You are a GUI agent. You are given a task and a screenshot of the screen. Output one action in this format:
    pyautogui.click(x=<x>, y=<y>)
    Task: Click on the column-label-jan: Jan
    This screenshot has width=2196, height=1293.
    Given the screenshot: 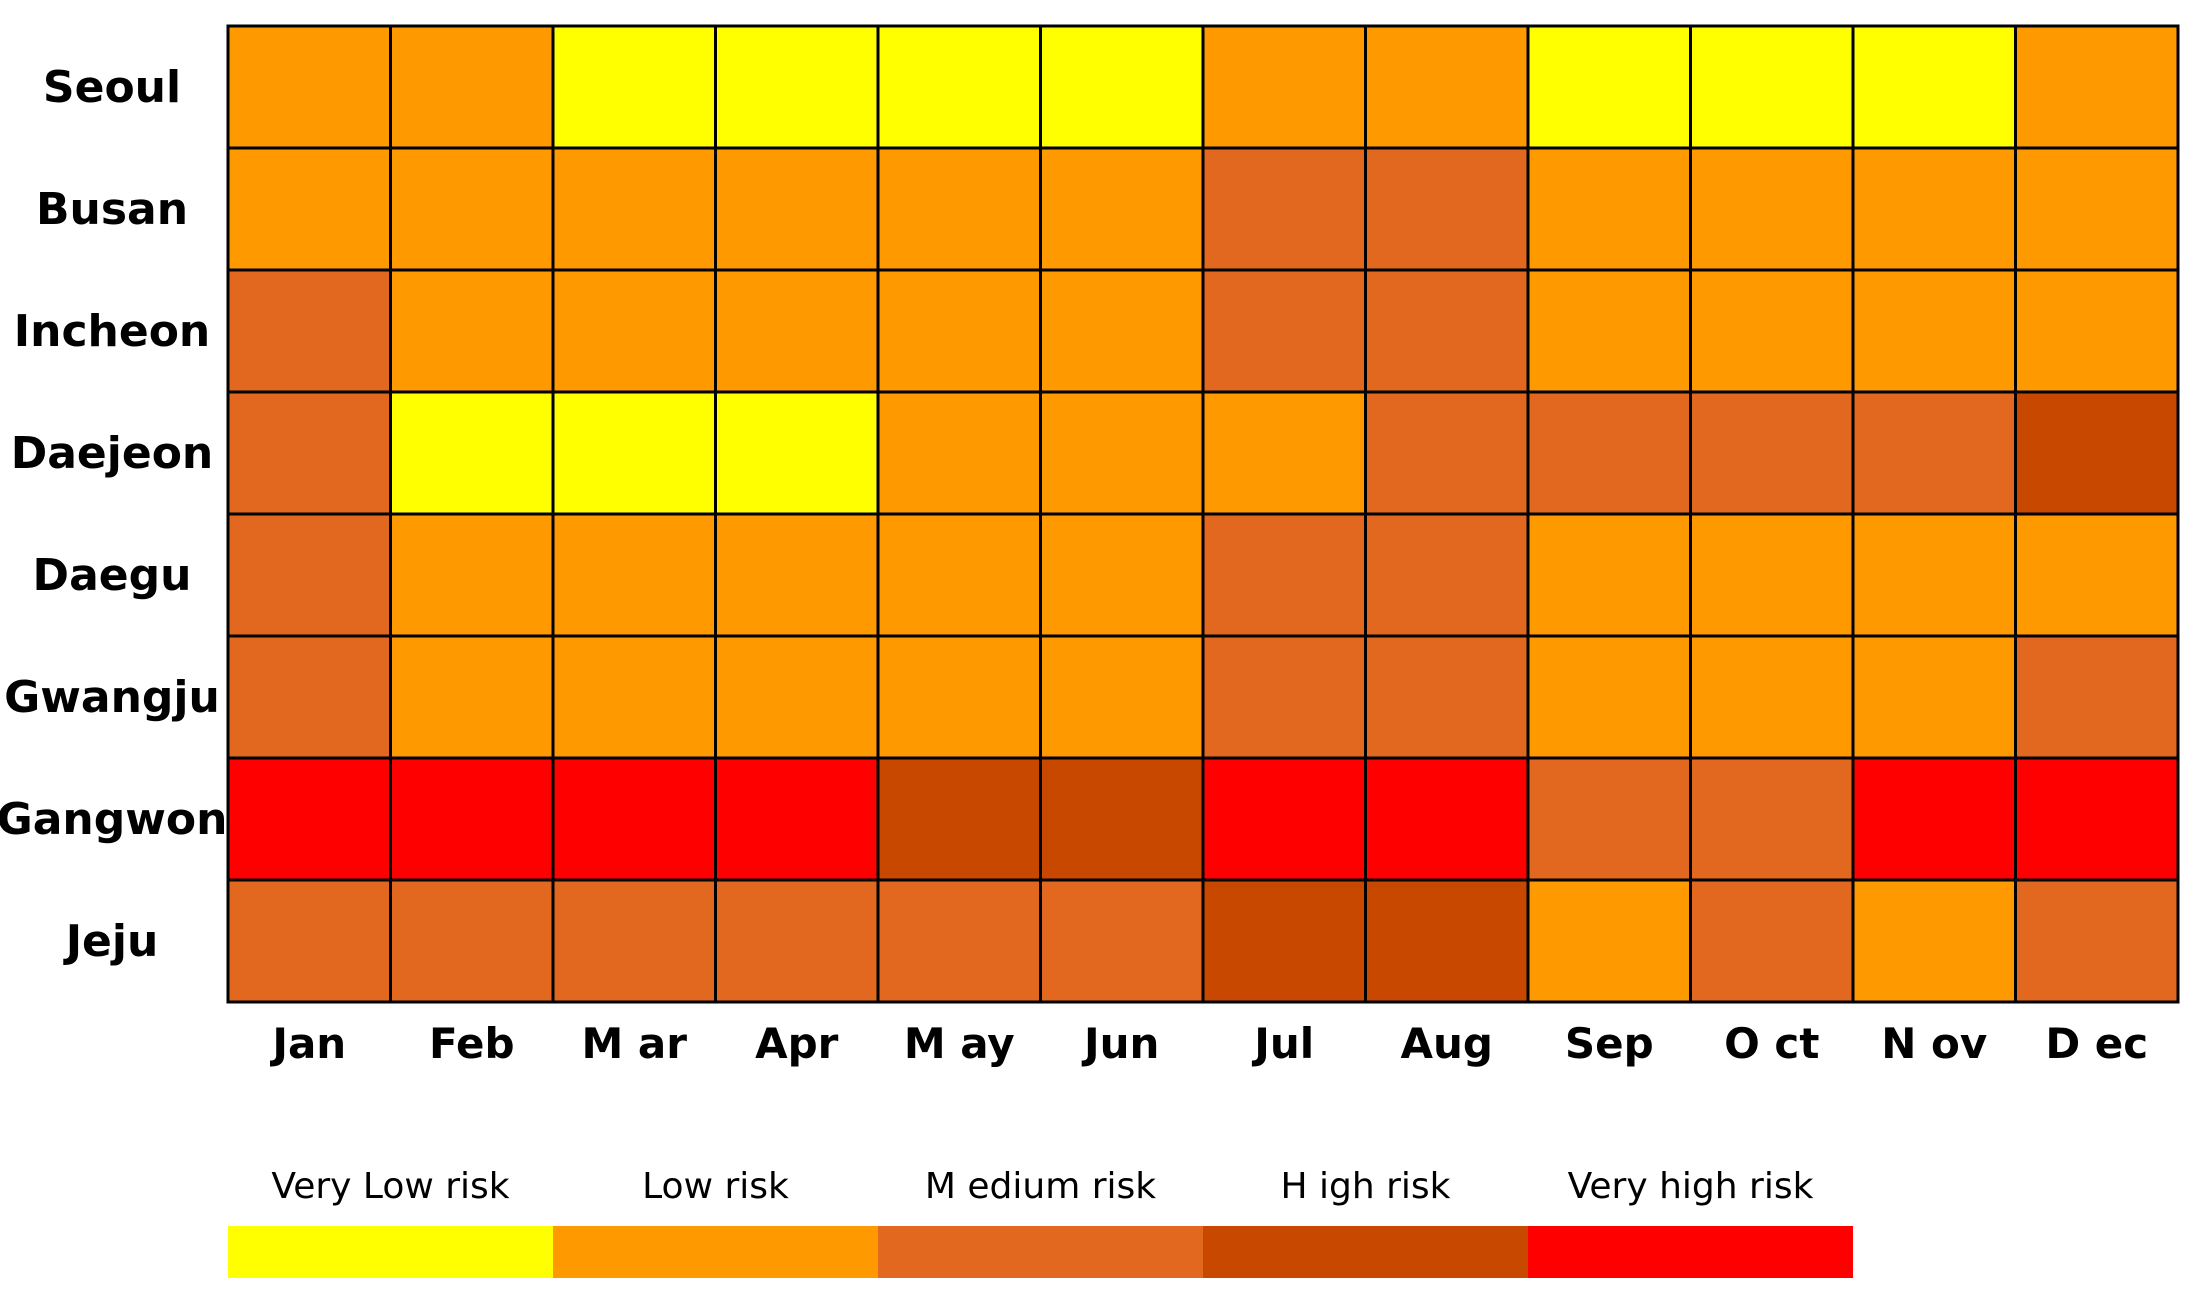 What is the action you would take?
    pyautogui.click(x=307, y=1043)
    